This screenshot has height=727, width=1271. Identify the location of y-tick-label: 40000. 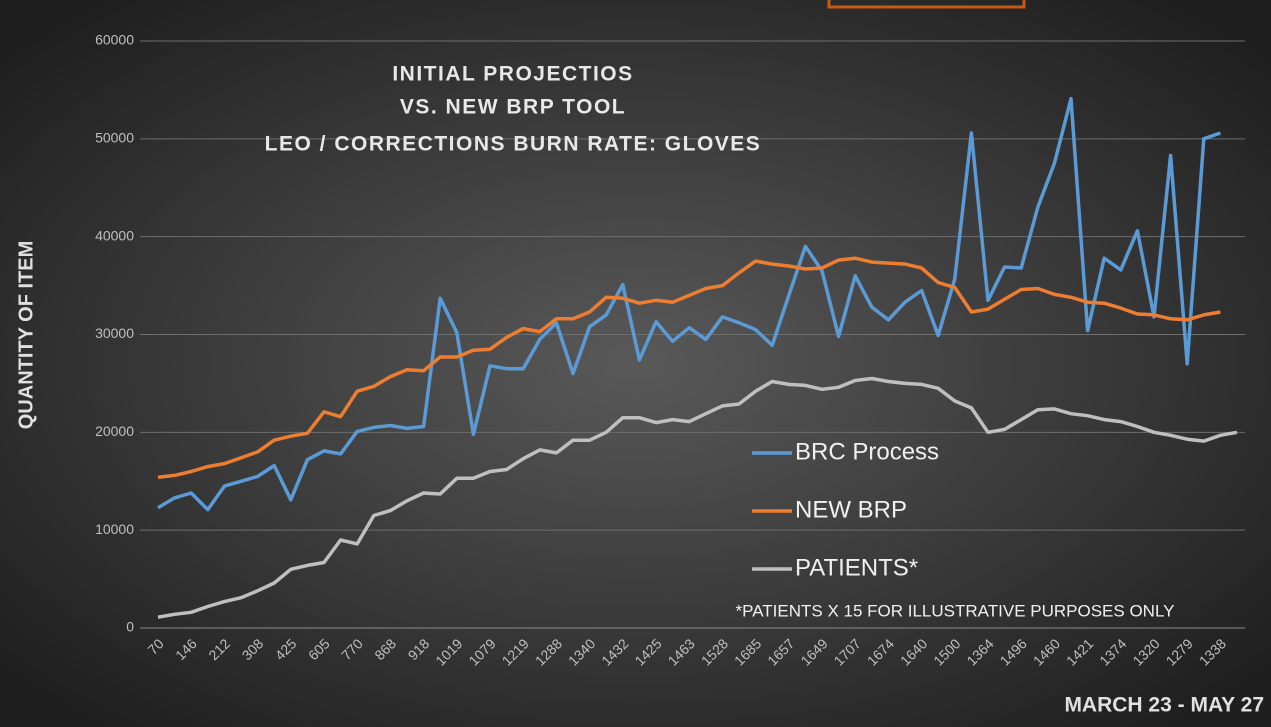
(114, 235).